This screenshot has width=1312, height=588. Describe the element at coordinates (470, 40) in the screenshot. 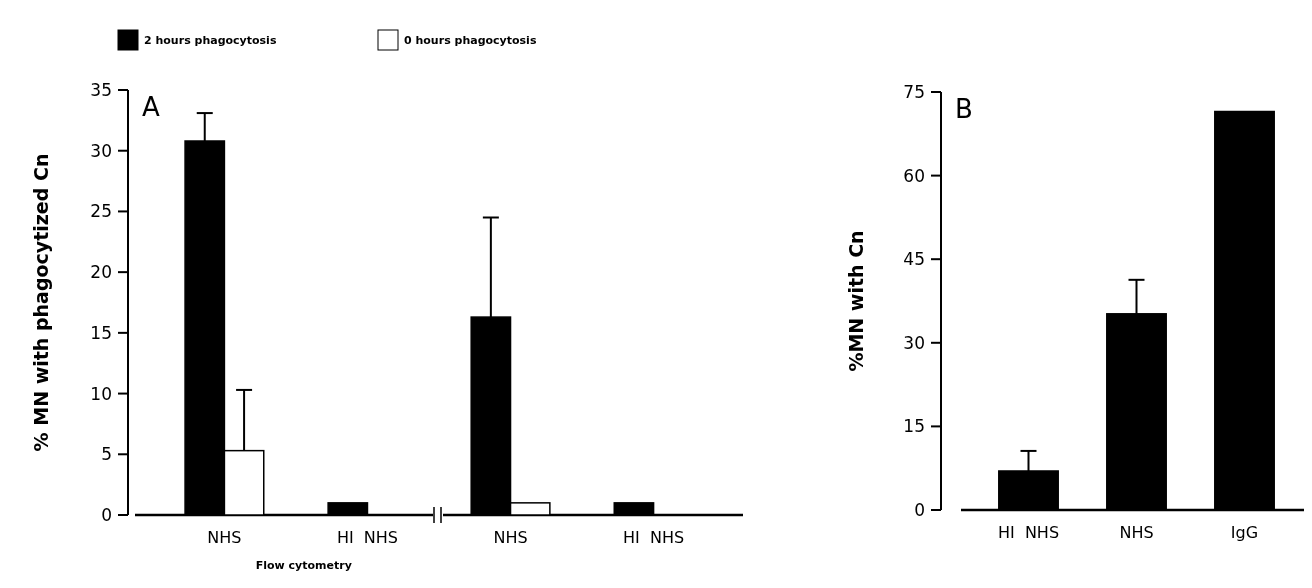

I see `legend-label: 0 hours phagocytosis` at that location.